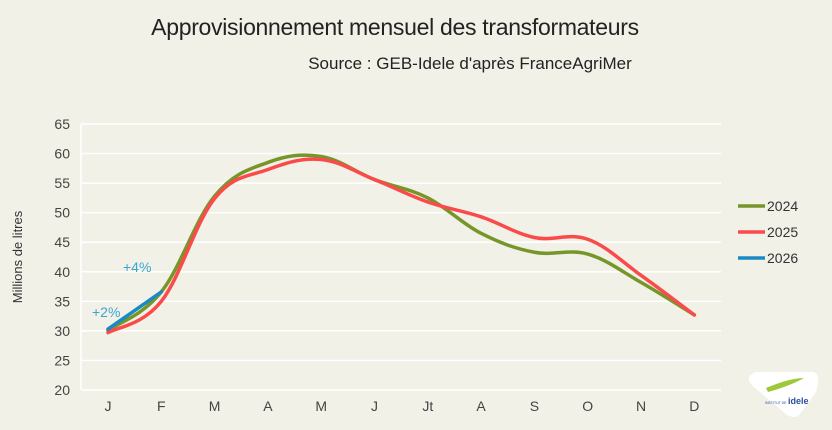 This screenshot has height=430, width=832. What do you see at coordinates (694, 406) in the screenshot?
I see `x-tick-label: D` at bounding box center [694, 406].